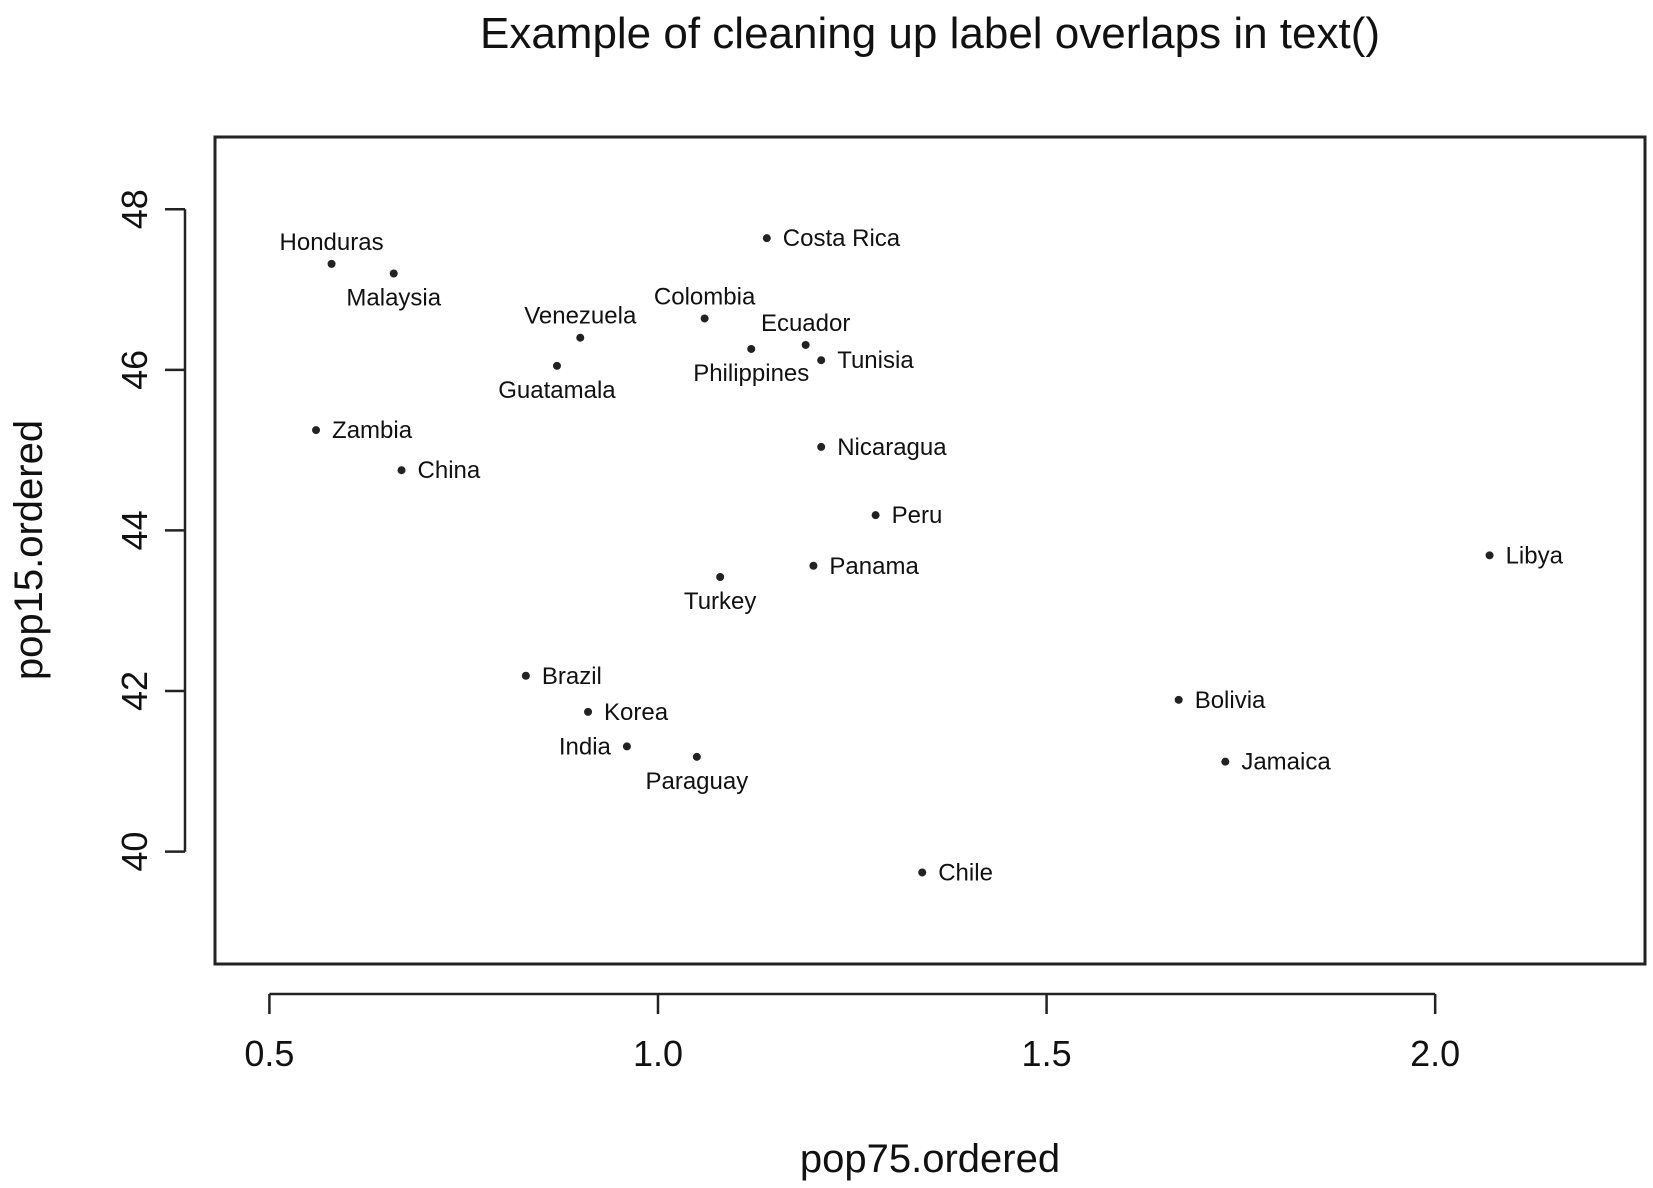  I want to click on y-axis: 40 42 44 46 48, so click(150, 530).